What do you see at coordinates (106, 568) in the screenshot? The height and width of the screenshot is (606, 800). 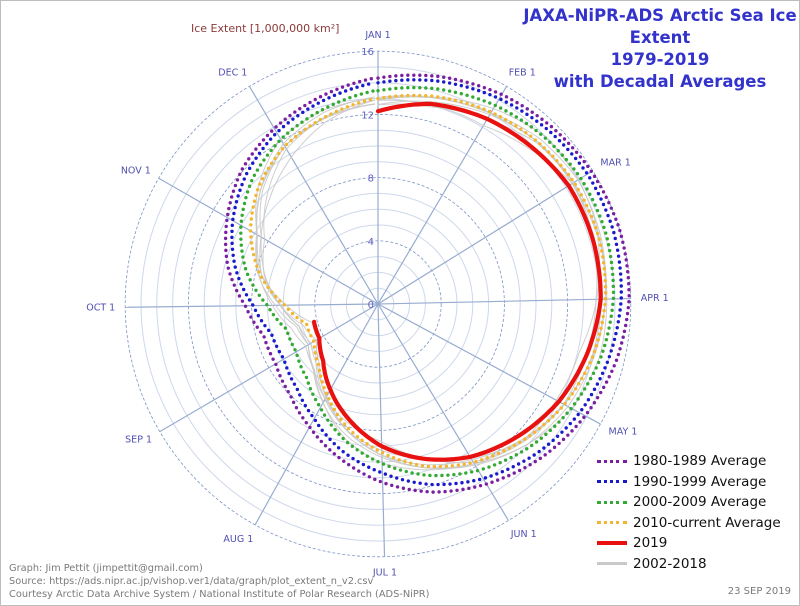 I see `credit-author: Graph: Jim Pettit (jimpettit@gmail.com)` at bounding box center [106, 568].